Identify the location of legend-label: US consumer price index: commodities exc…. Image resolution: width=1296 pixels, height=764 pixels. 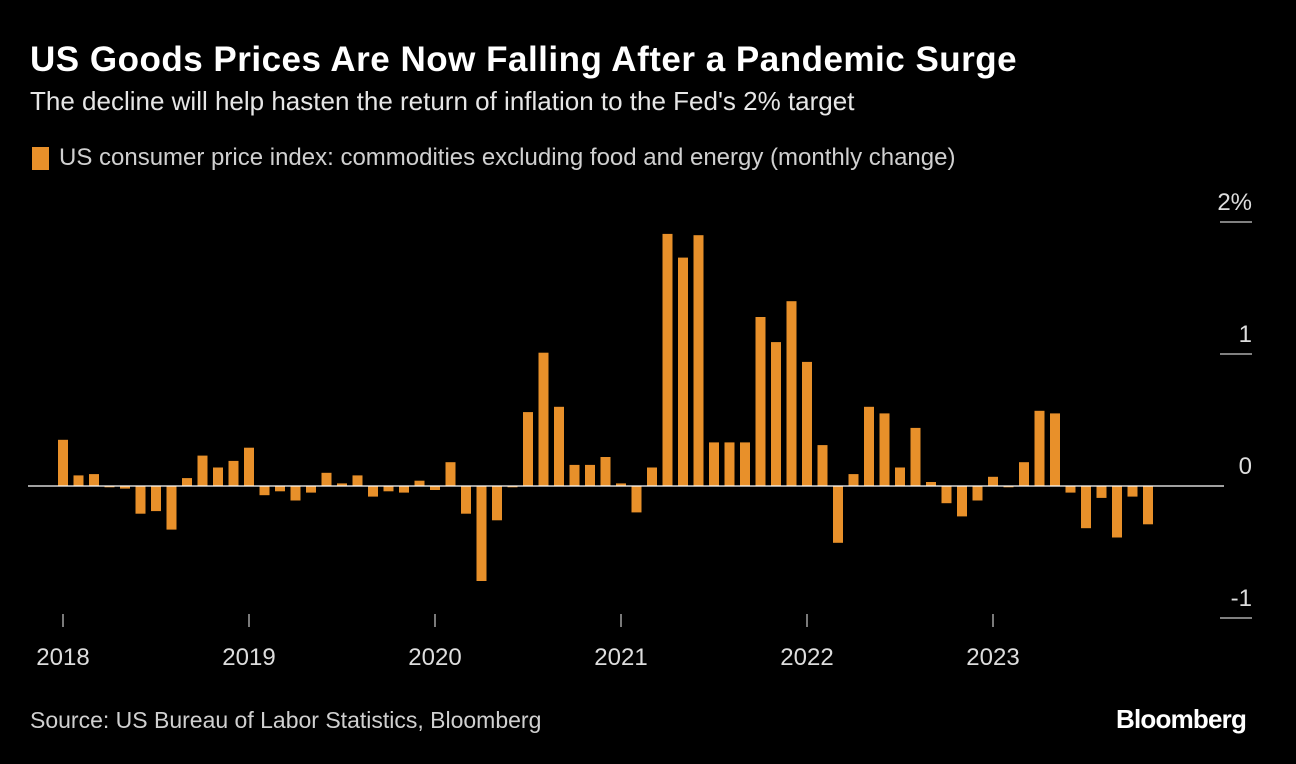
(507, 157).